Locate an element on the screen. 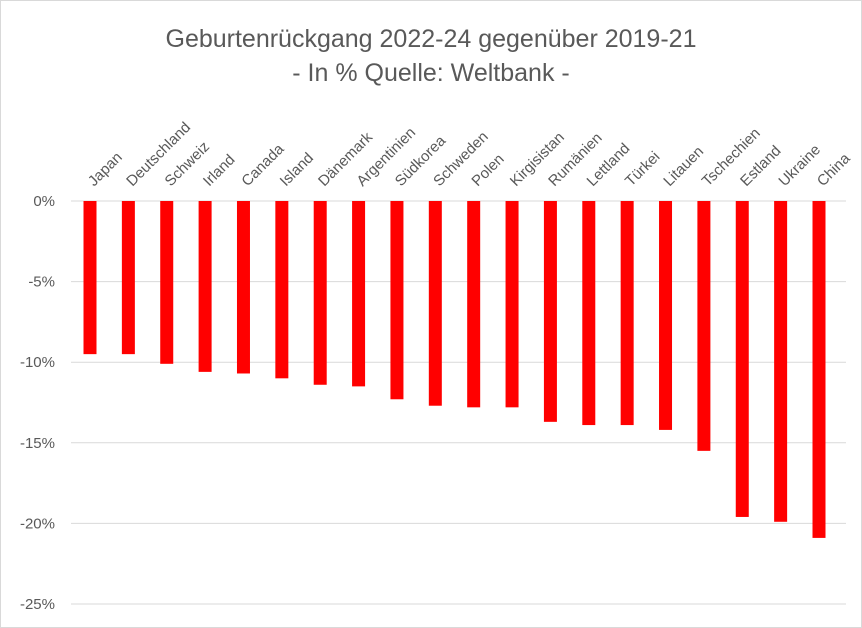 The width and height of the screenshot is (862, 628). bar-kirgisistan is located at coordinates (512, 304).